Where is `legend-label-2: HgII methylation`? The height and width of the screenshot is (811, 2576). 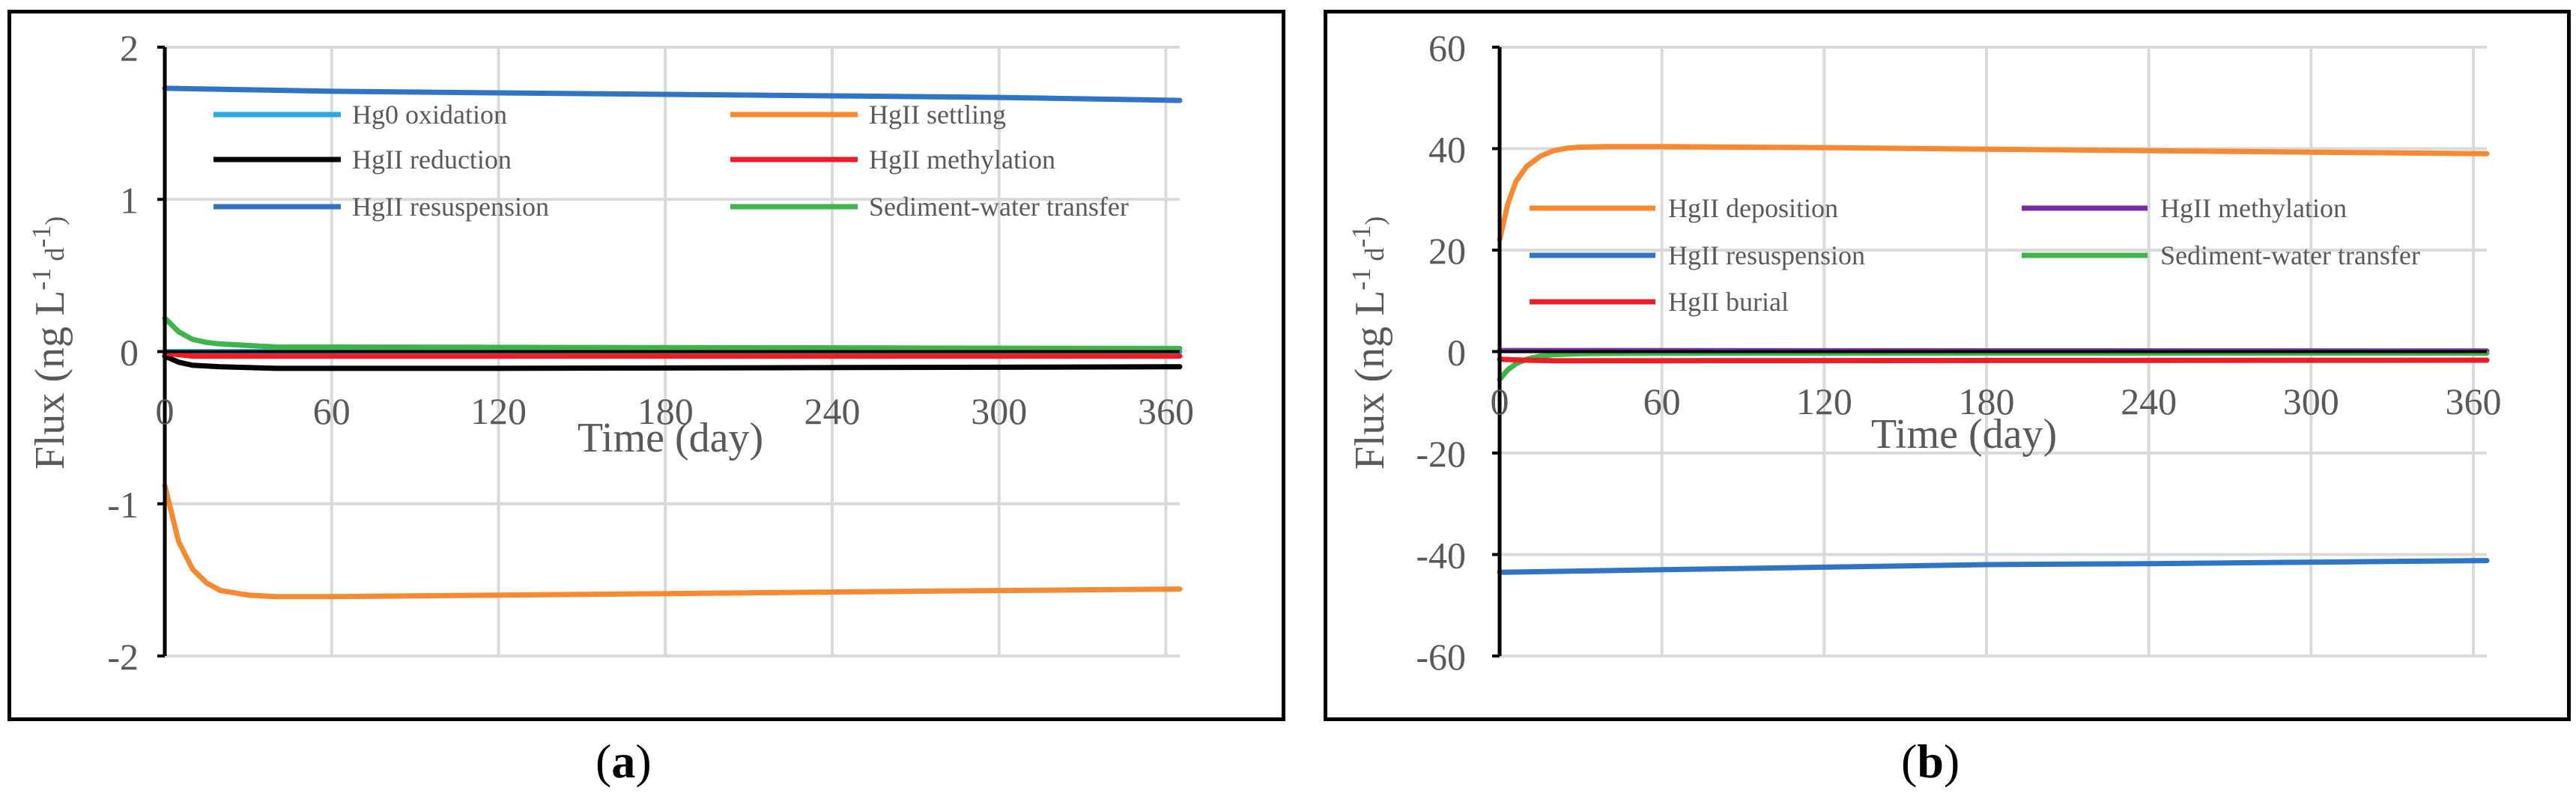 legend-label-2: HgII methylation is located at coordinates (2254, 208).